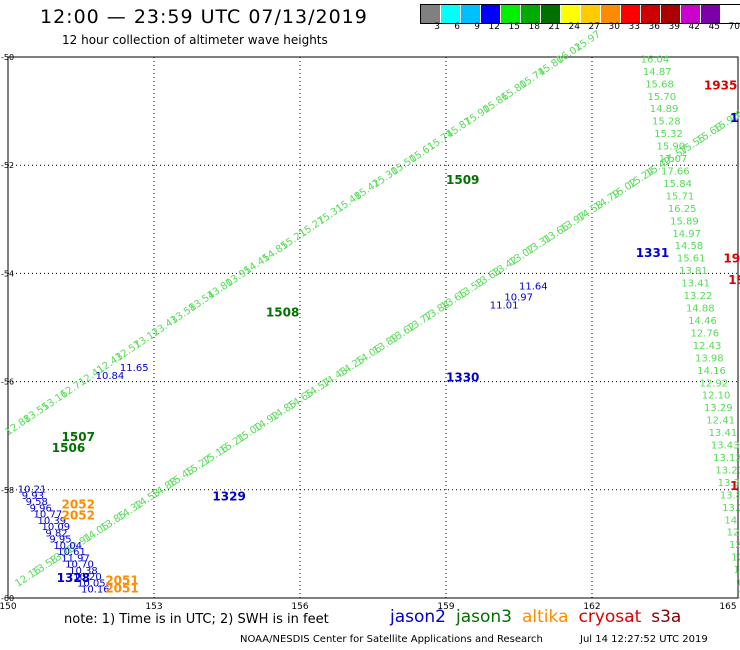  I want to click on satellite-legend-item: s3a, so click(666, 617).